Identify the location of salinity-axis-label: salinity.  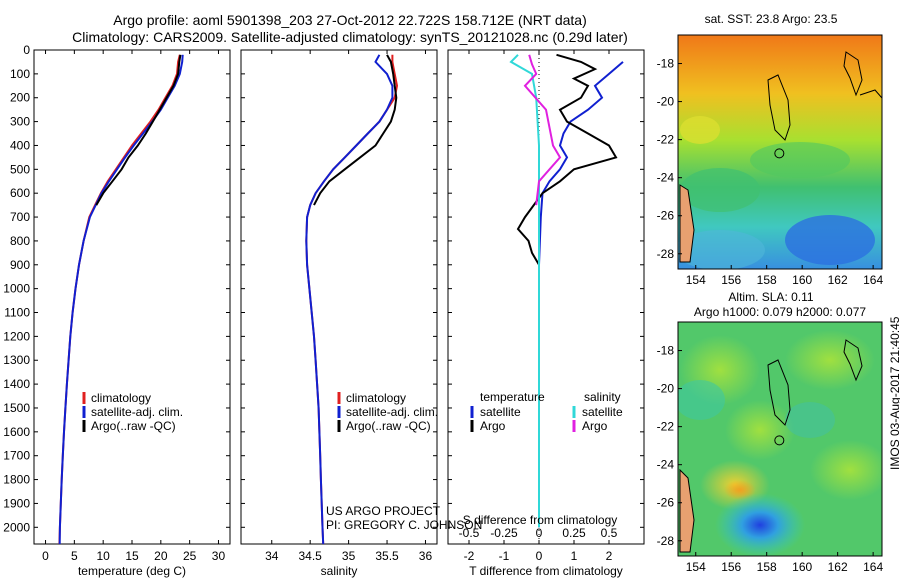
(339, 571).